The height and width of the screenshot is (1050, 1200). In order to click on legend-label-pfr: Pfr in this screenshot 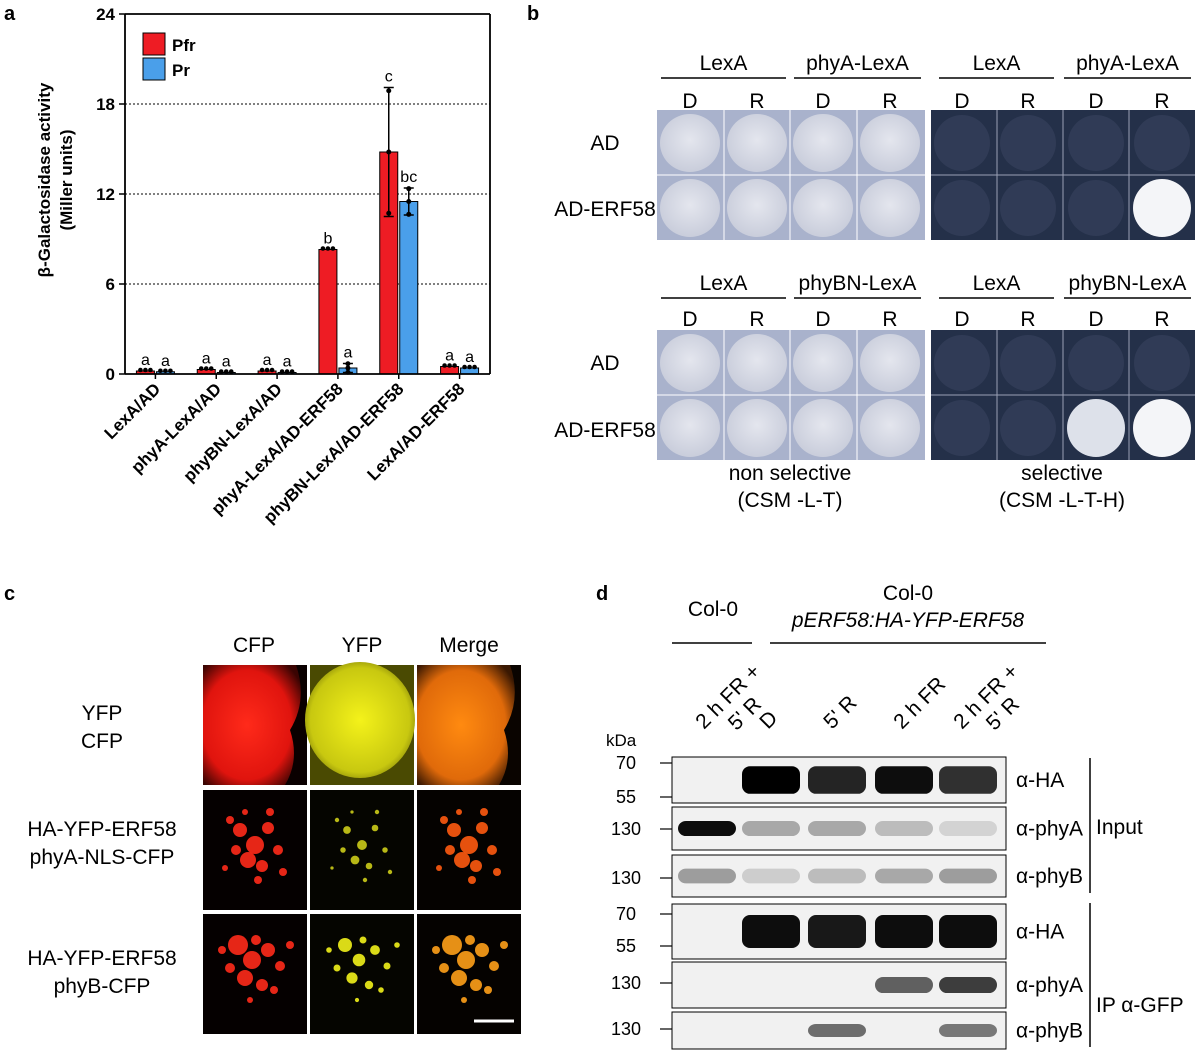, I will do `click(184, 45)`.